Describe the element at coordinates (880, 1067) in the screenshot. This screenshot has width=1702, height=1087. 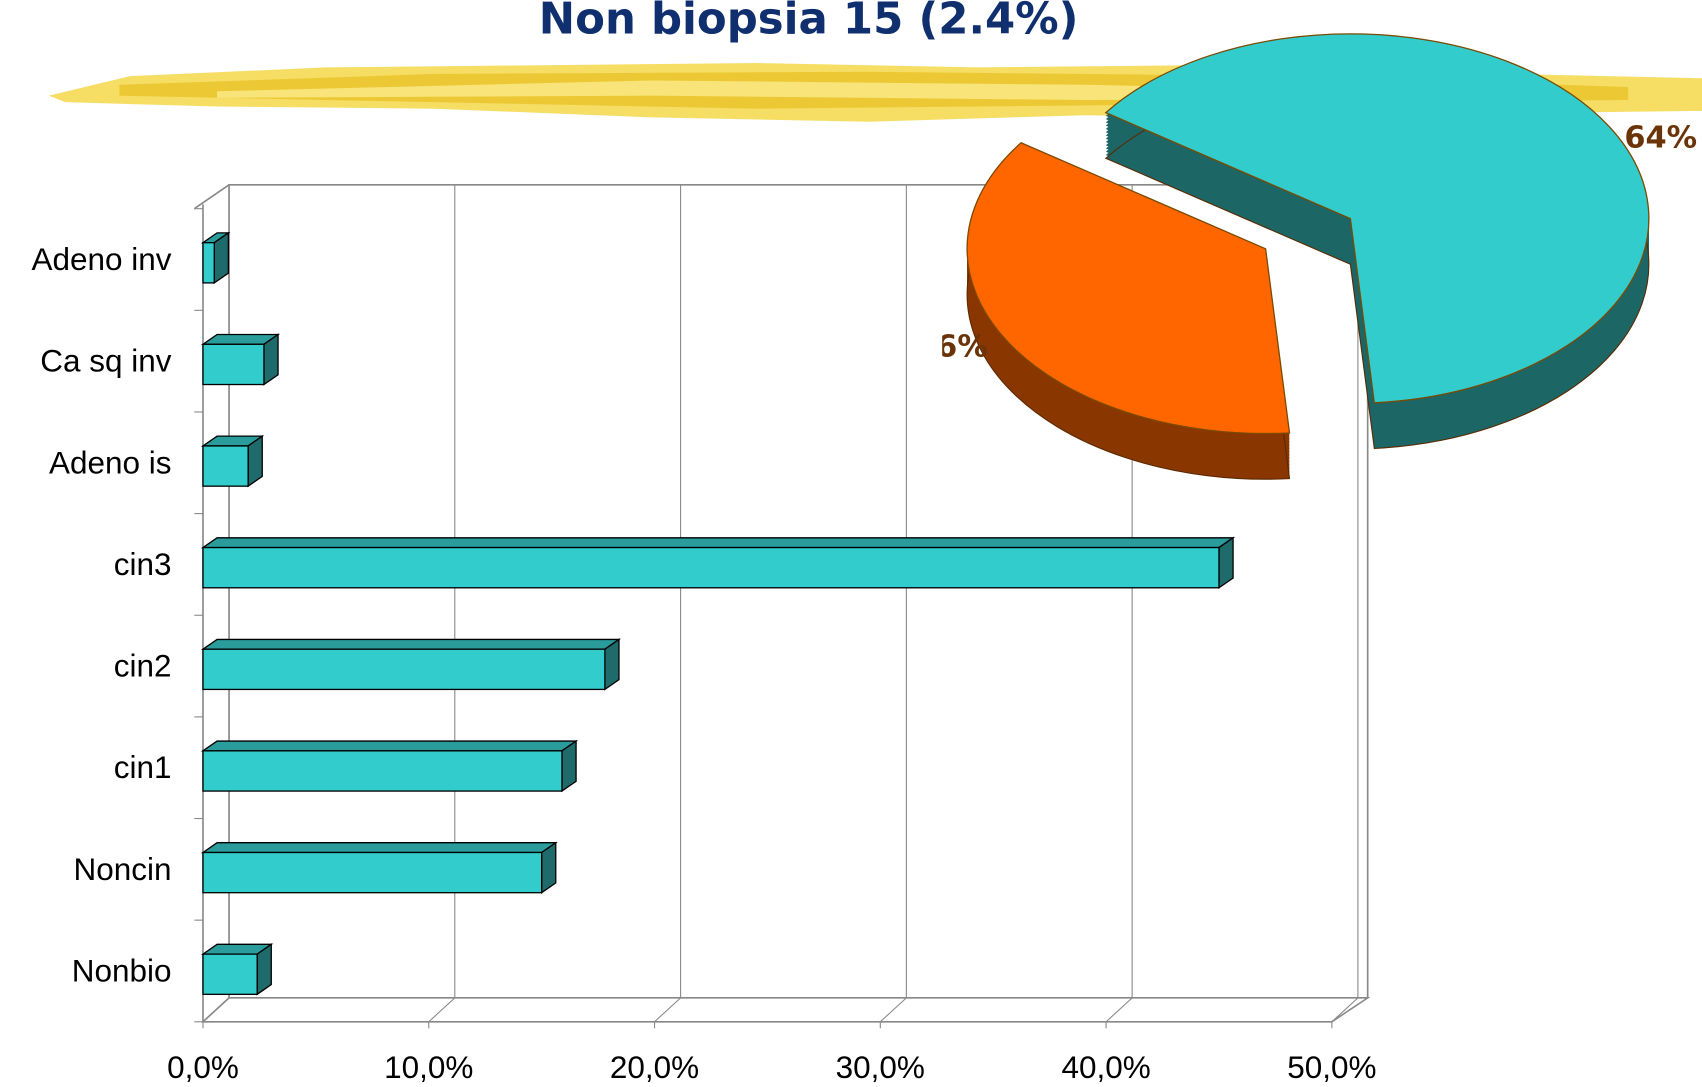
I see `x-tick-label: 30,0%` at that location.